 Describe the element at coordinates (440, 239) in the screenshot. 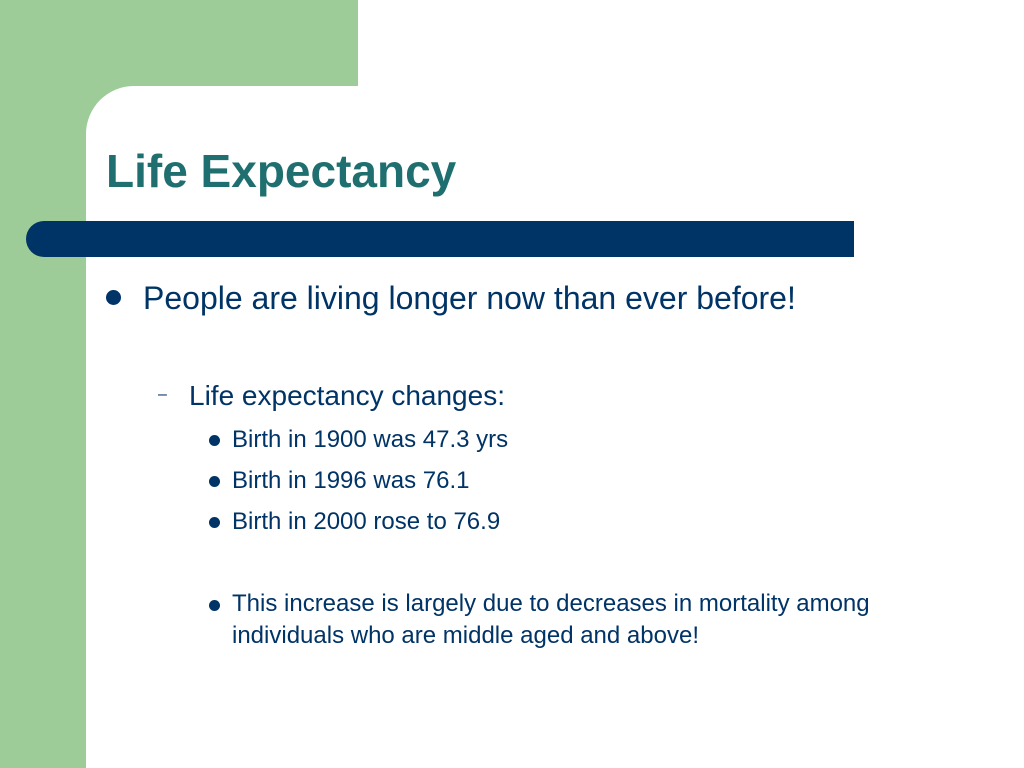

I see `title-underline-bar` at that location.